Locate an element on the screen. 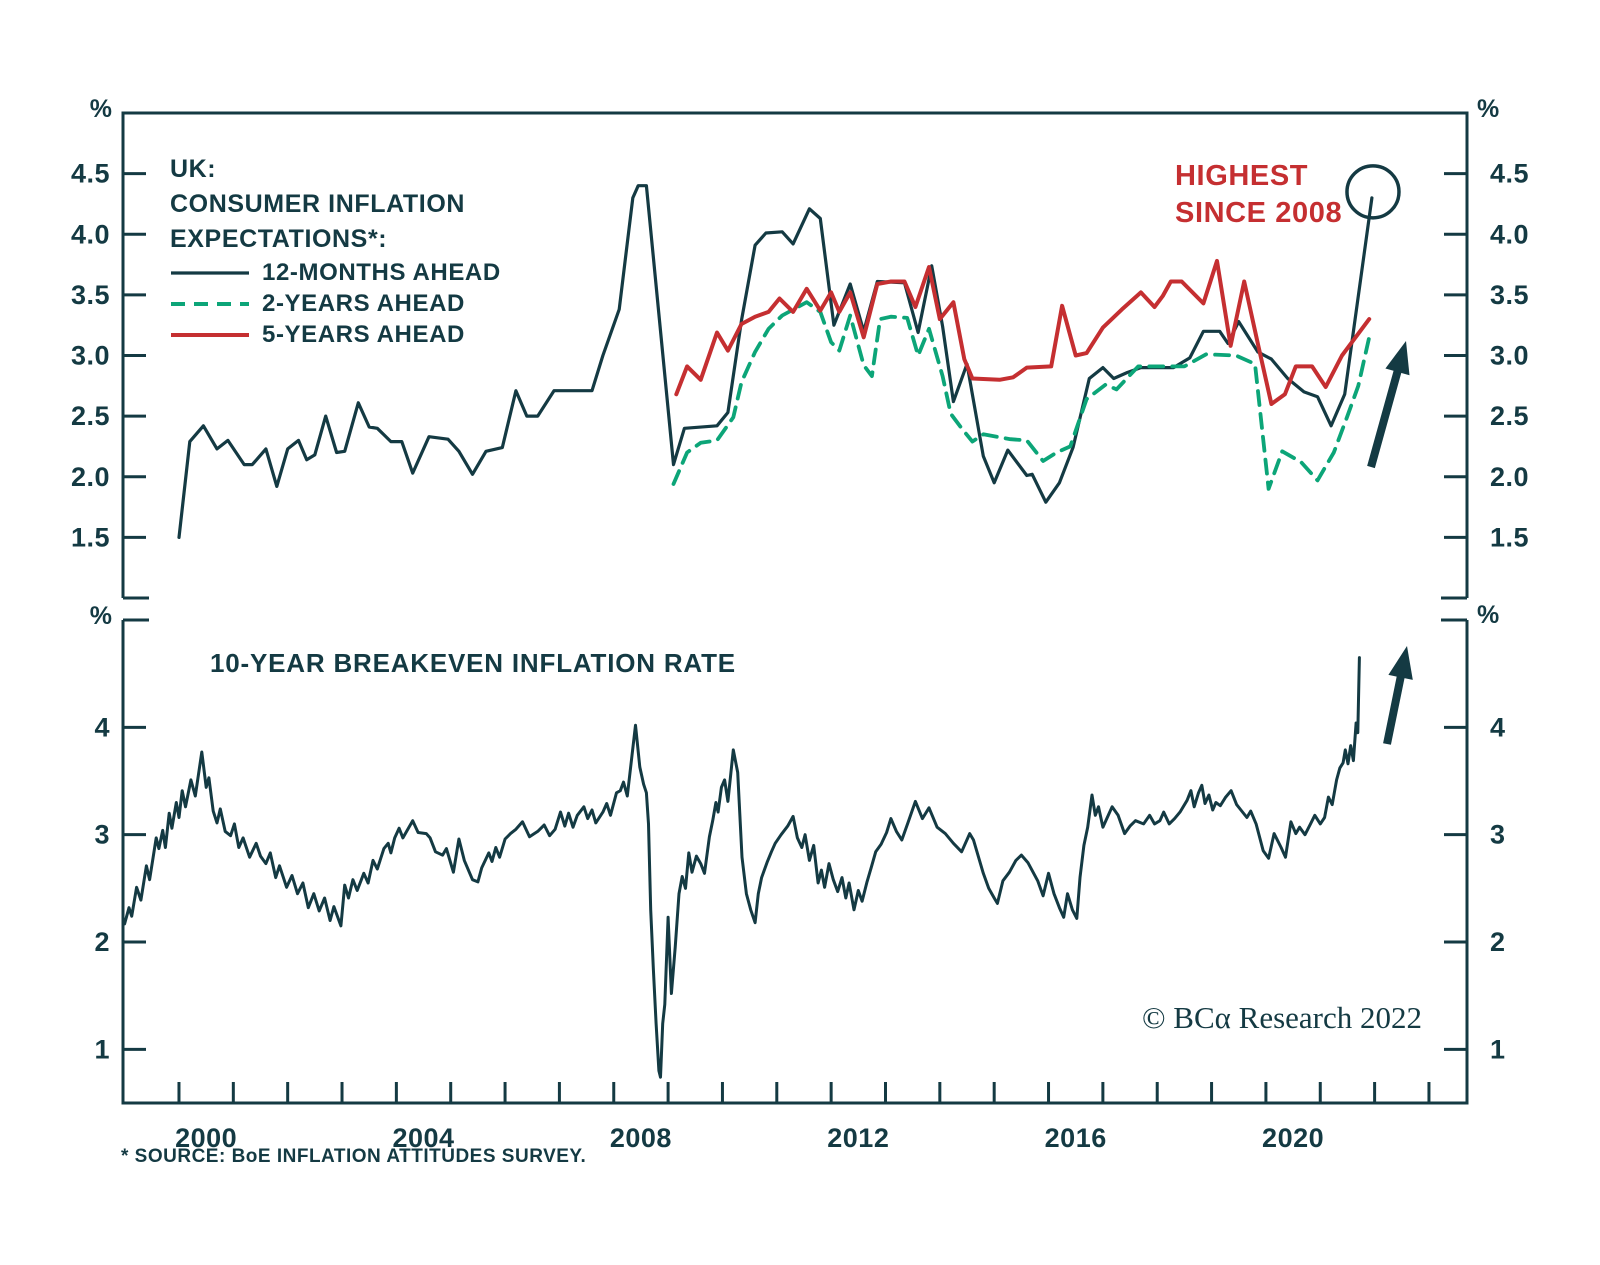  y-tick-label-right: 3.5 is located at coordinates (1509, 295).